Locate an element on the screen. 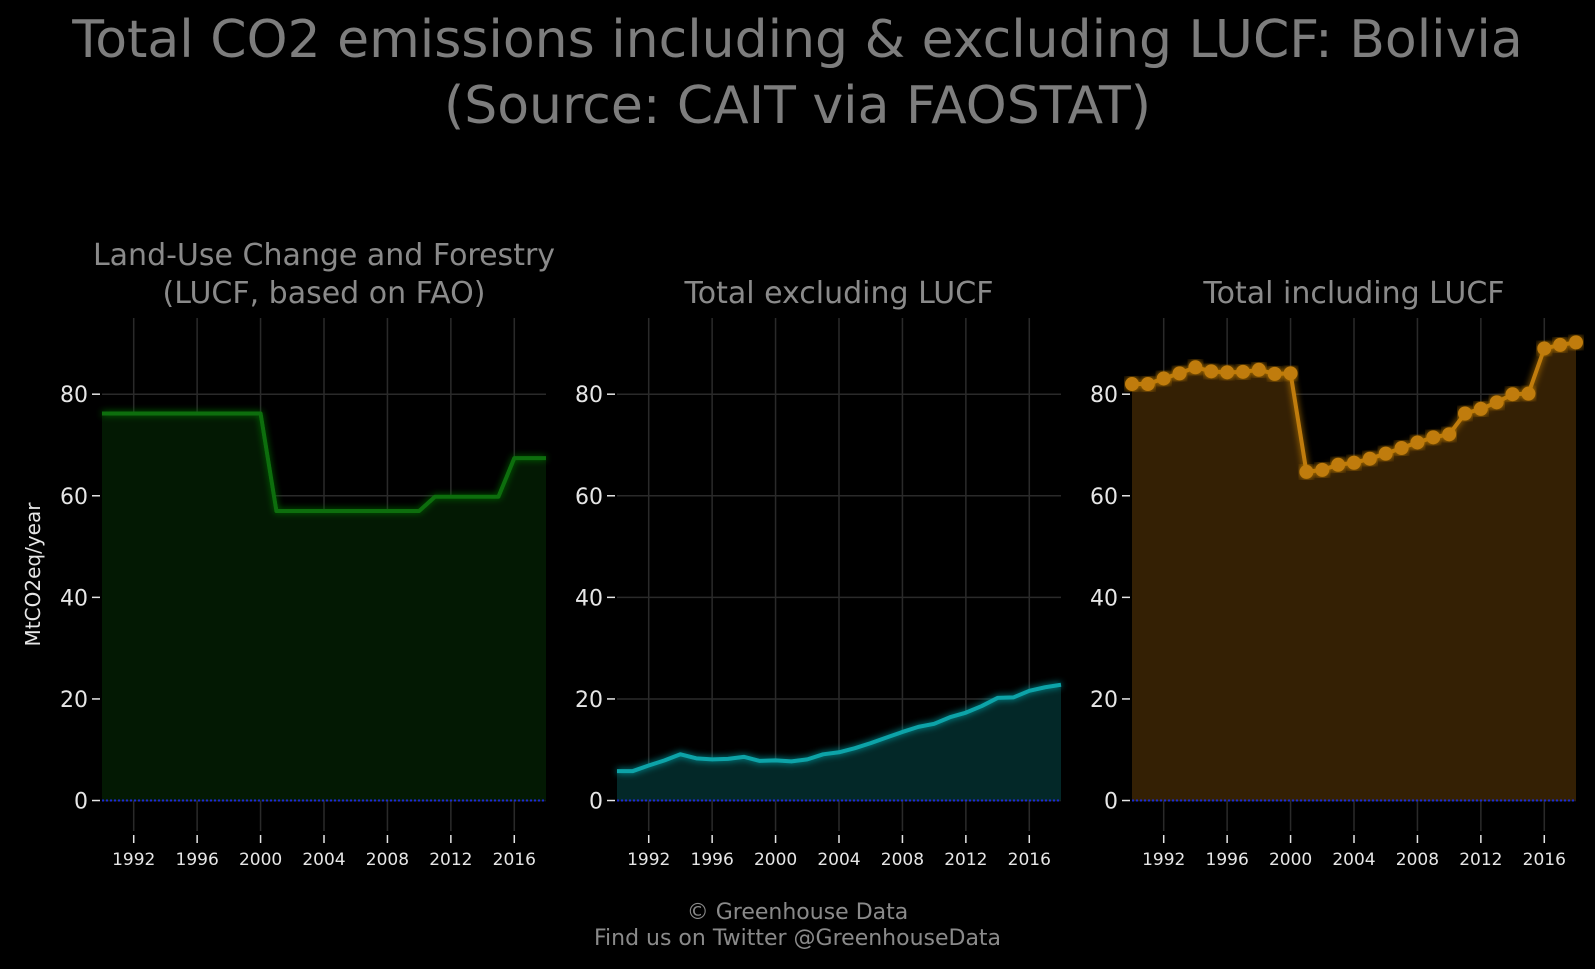 This screenshot has width=1595, height=969. panel-title: Total including LUCF is located at coordinates (1353, 293).